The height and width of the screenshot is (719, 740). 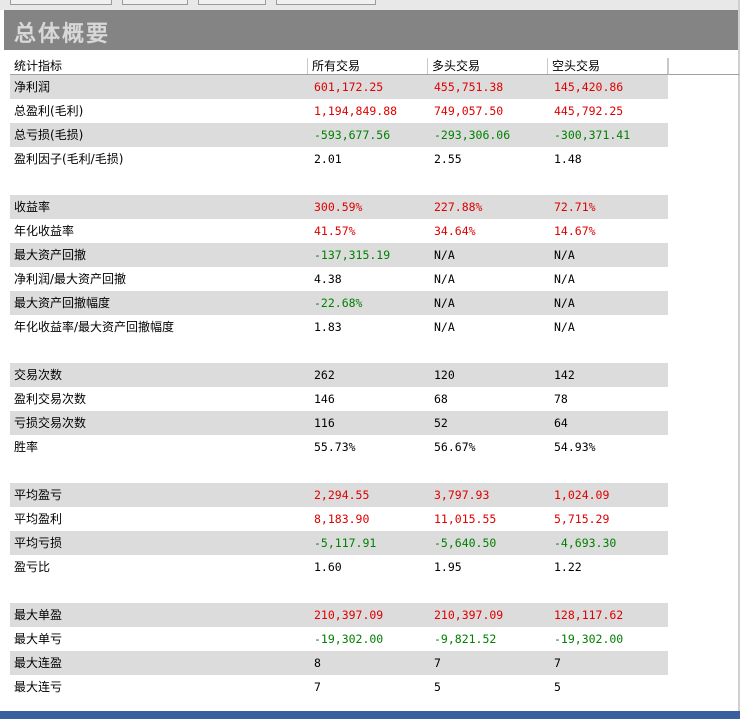 What do you see at coordinates (324, 399) in the screenshot?
I see `value-all-trades: 146` at bounding box center [324, 399].